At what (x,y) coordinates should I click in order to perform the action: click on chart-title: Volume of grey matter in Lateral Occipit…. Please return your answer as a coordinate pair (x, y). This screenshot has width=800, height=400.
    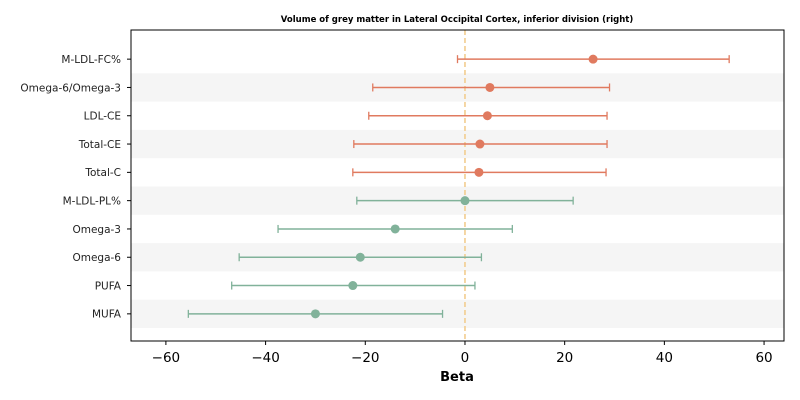
    Looking at the image, I should click on (457, 20).